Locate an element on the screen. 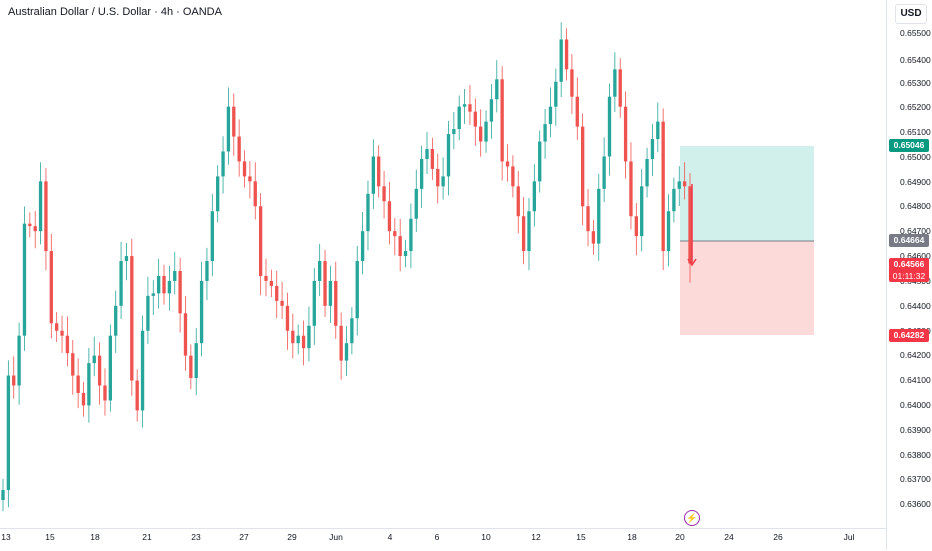 The image size is (932, 551). time-label: 15 is located at coordinates (581, 537).